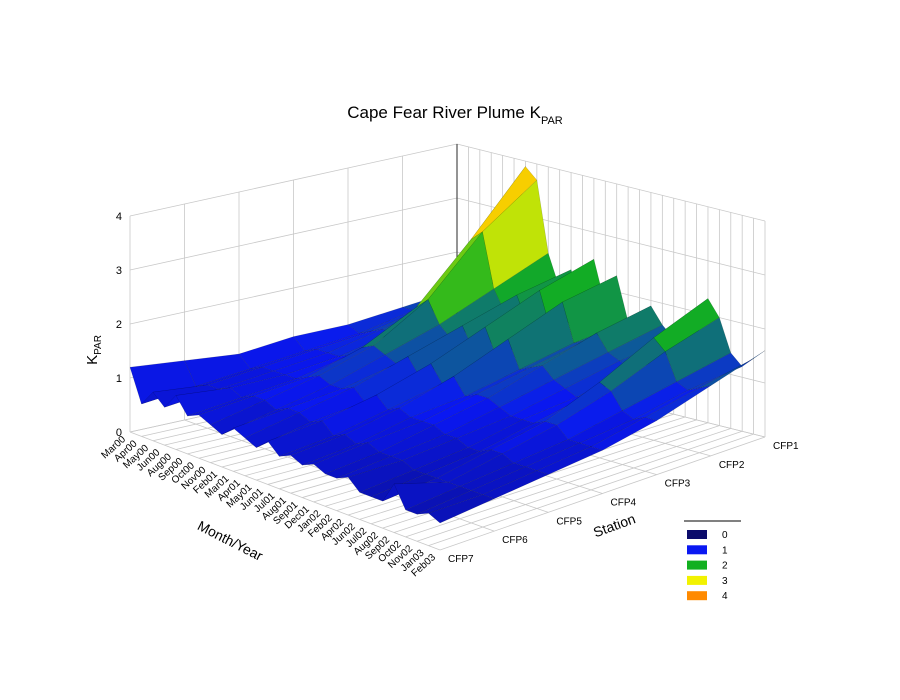 This screenshot has height=700, width=900. What do you see at coordinates (230, 540) in the screenshot?
I see `x-axis-label: Month/Year` at bounding box center [230, 540].